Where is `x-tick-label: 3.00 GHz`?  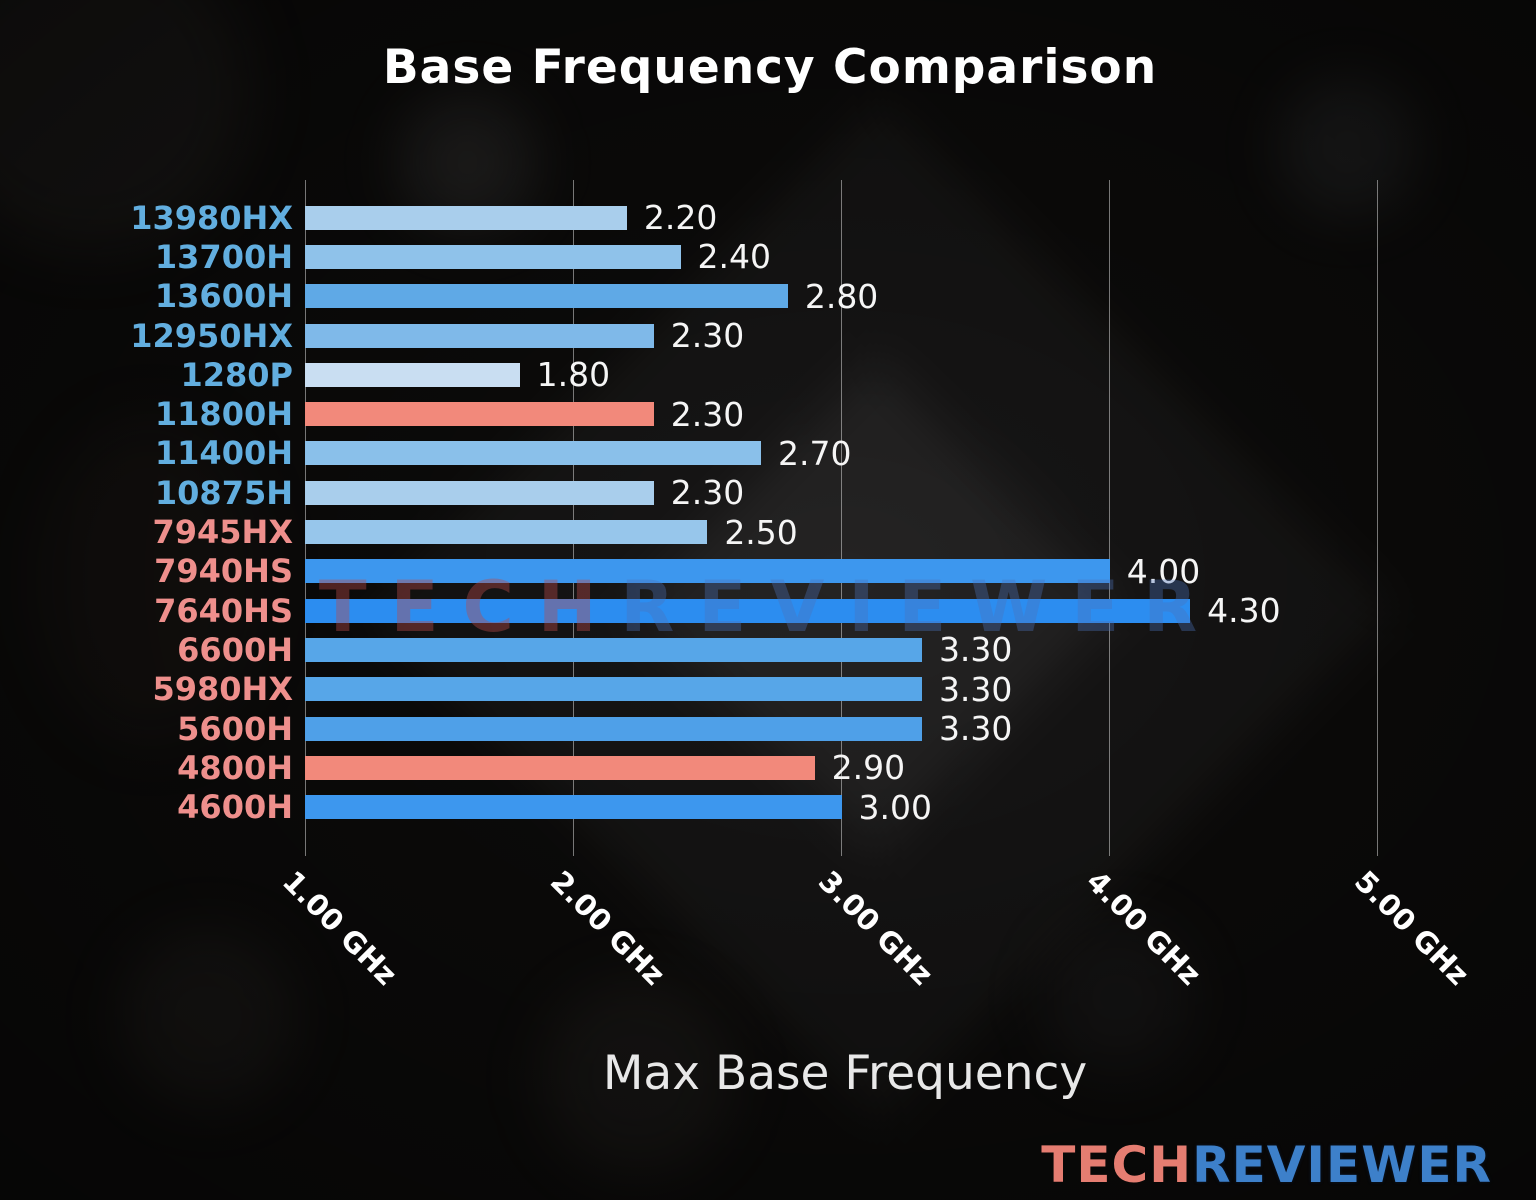 x-tick-label: 3.00 GHz is located at coordinates (875, 928).